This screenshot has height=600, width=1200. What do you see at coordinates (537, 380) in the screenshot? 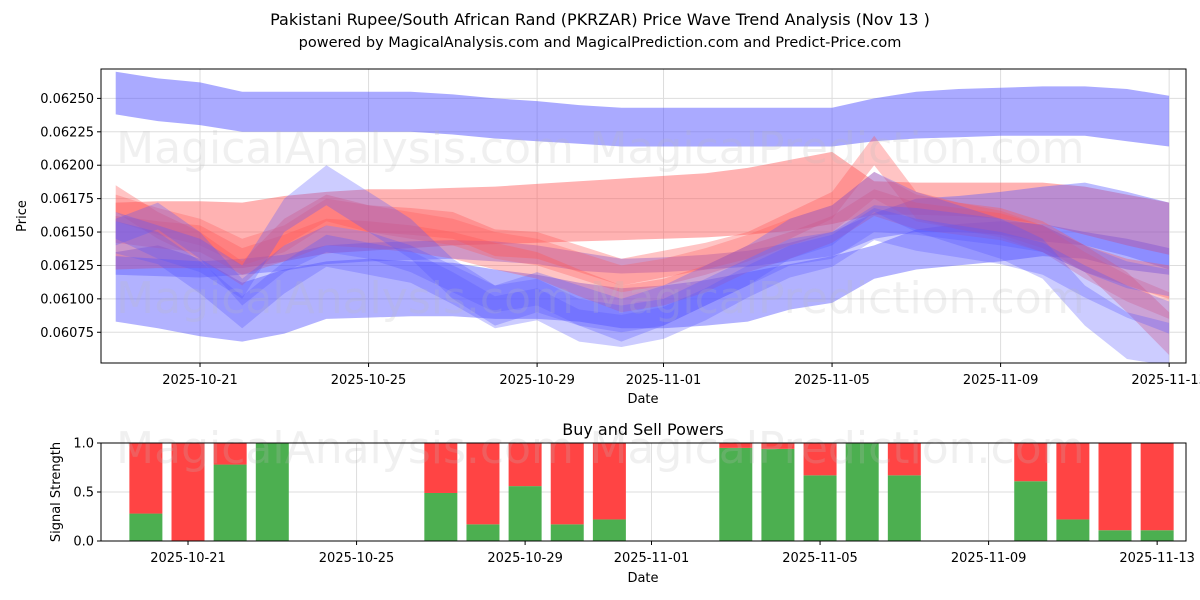
I see `top-x-tick-label: 2025-10-29` at bounding box center [537, 380].